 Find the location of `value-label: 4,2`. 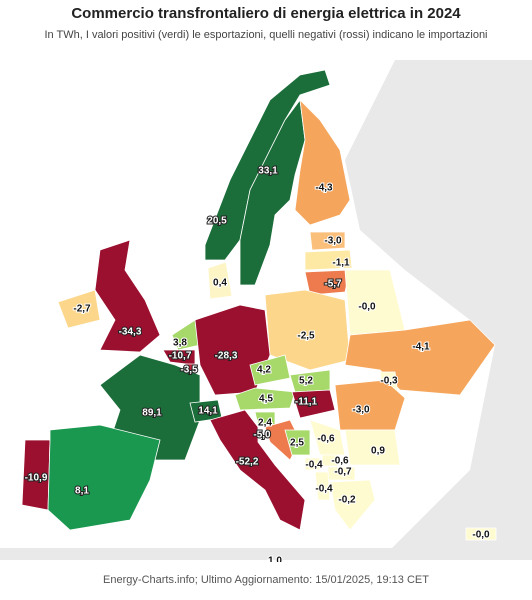

value-label: 4,2 is located at coordinates (264, 370).